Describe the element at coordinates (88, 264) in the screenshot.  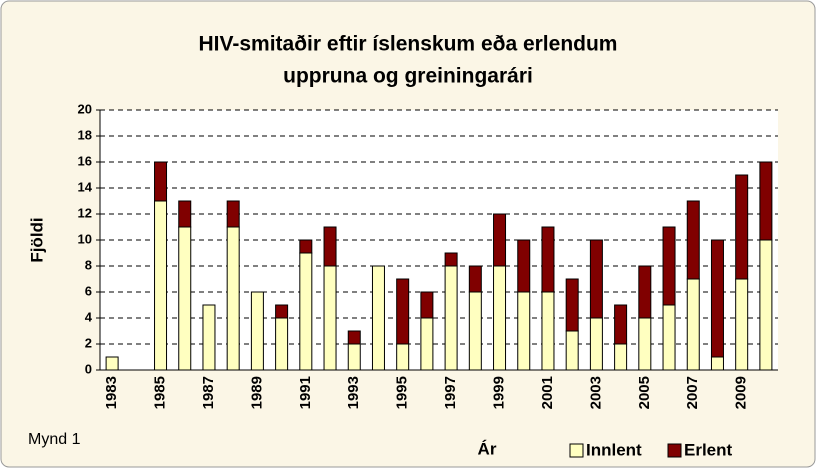
I see `y-tick-label: 8` at that location.